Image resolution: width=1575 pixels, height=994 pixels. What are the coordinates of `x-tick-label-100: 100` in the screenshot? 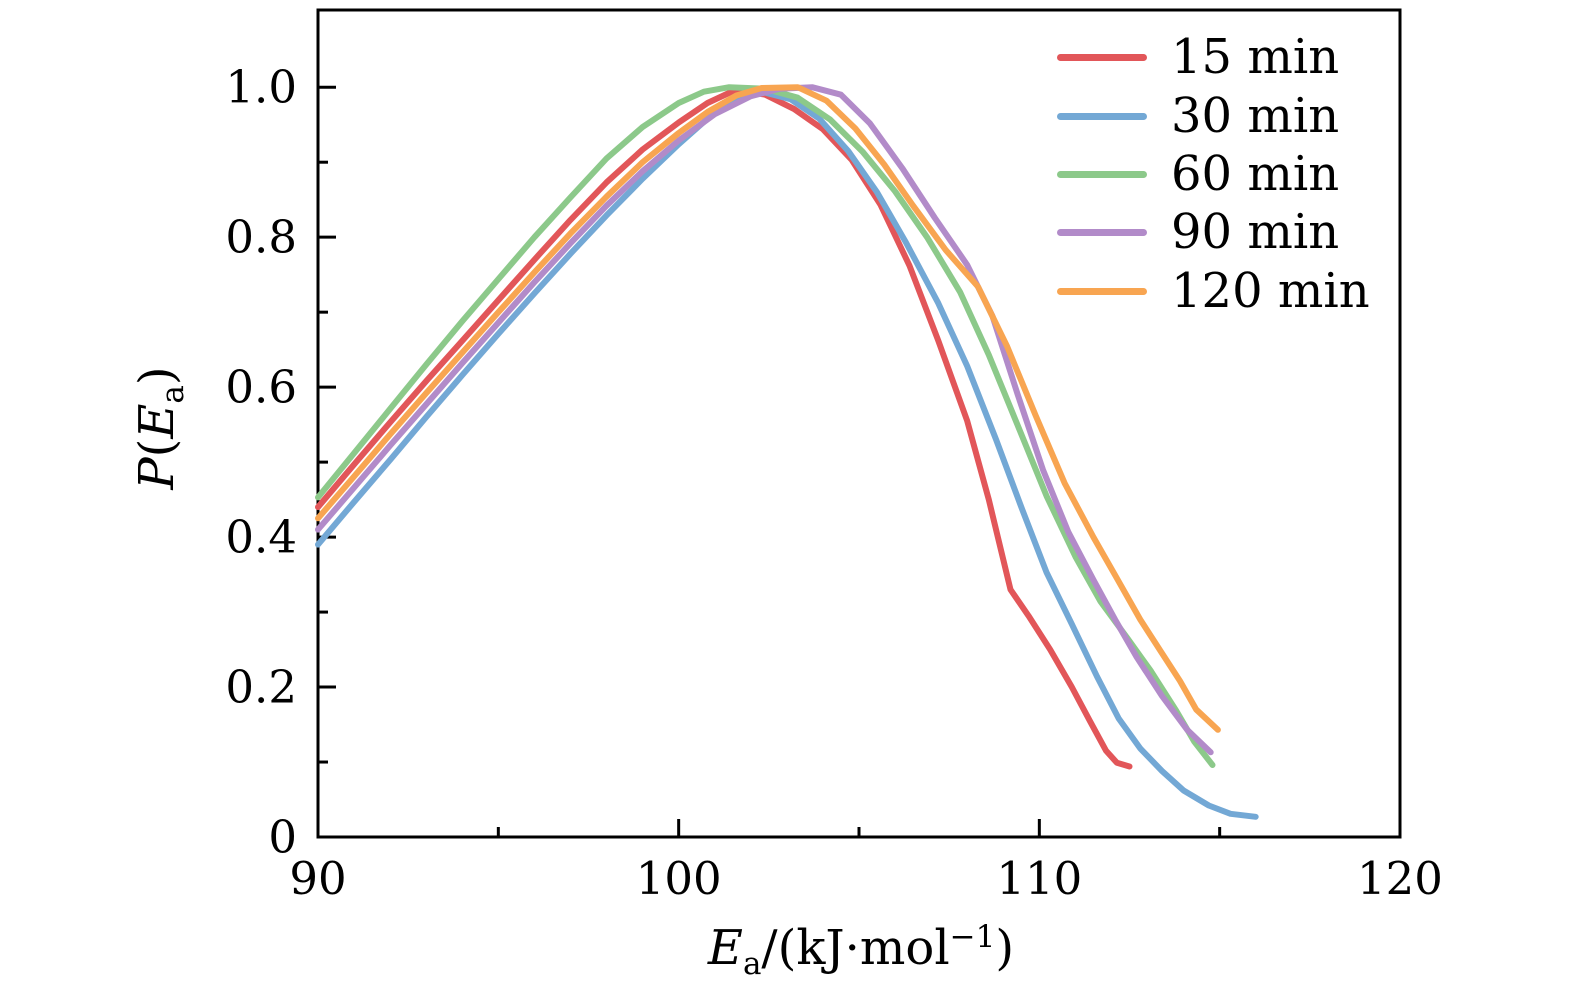 It's located at (678, 878).